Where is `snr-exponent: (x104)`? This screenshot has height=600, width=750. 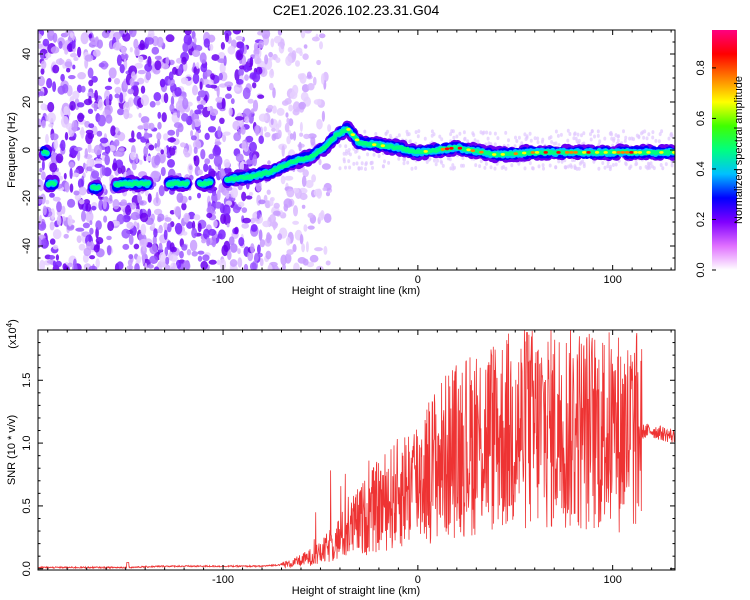
snr-exponent: (x104) is located at coordinates (12, 334).